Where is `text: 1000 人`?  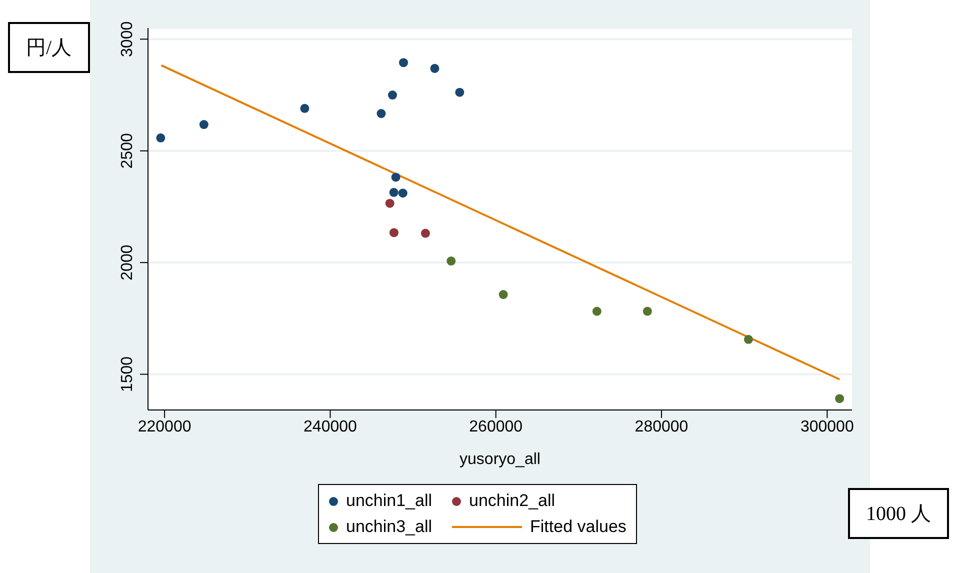
text: 1000 人 is located at coordinates (898, 513).